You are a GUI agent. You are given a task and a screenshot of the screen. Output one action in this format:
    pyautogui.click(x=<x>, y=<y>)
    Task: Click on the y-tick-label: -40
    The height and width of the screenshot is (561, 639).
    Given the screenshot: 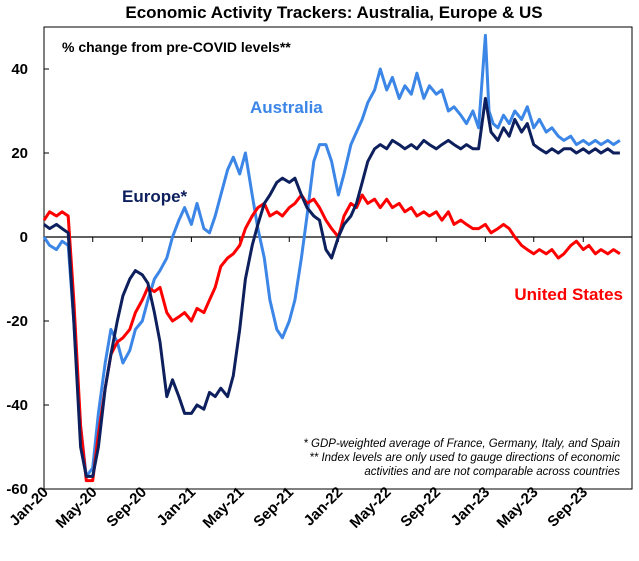 What is the action you would take?
    pyautogui.click(x=17, y=405)
    